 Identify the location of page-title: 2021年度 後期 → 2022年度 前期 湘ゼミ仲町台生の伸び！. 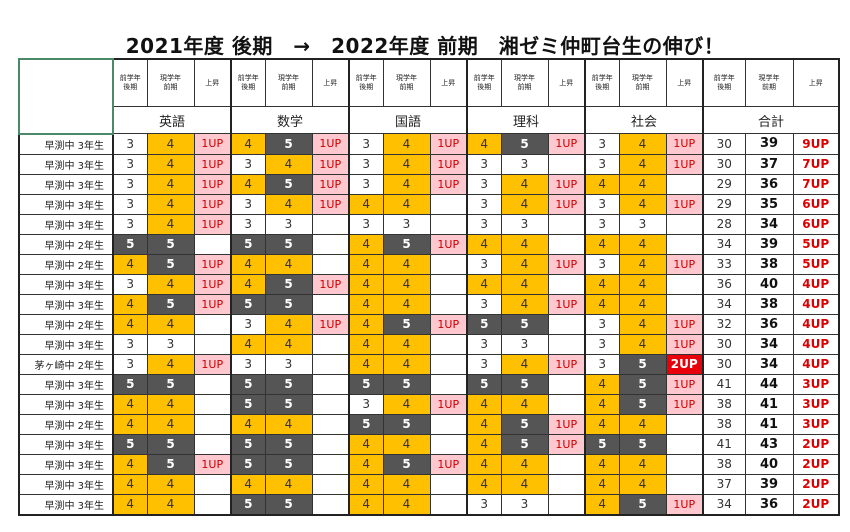
(425, 46).